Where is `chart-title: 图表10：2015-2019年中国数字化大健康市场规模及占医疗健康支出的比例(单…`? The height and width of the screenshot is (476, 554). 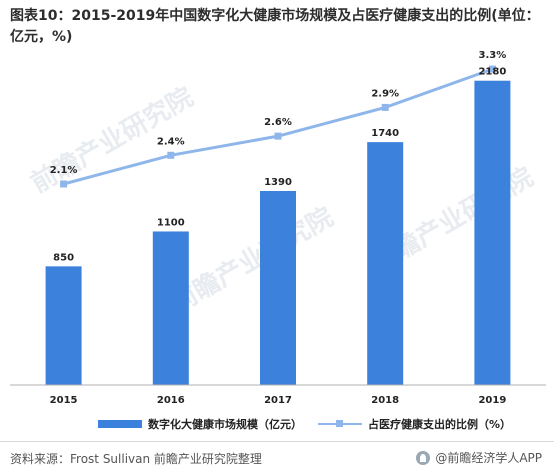 chart-title: 图表10：2015-2019年中国数字化大健康市场规模及占医疗健康支出的比例(单… is located at coordinates (275, 26).